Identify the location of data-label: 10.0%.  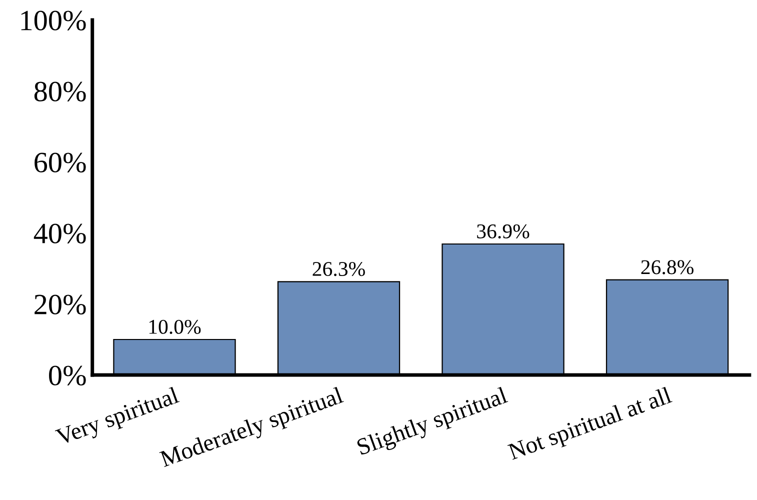
(175, 327).